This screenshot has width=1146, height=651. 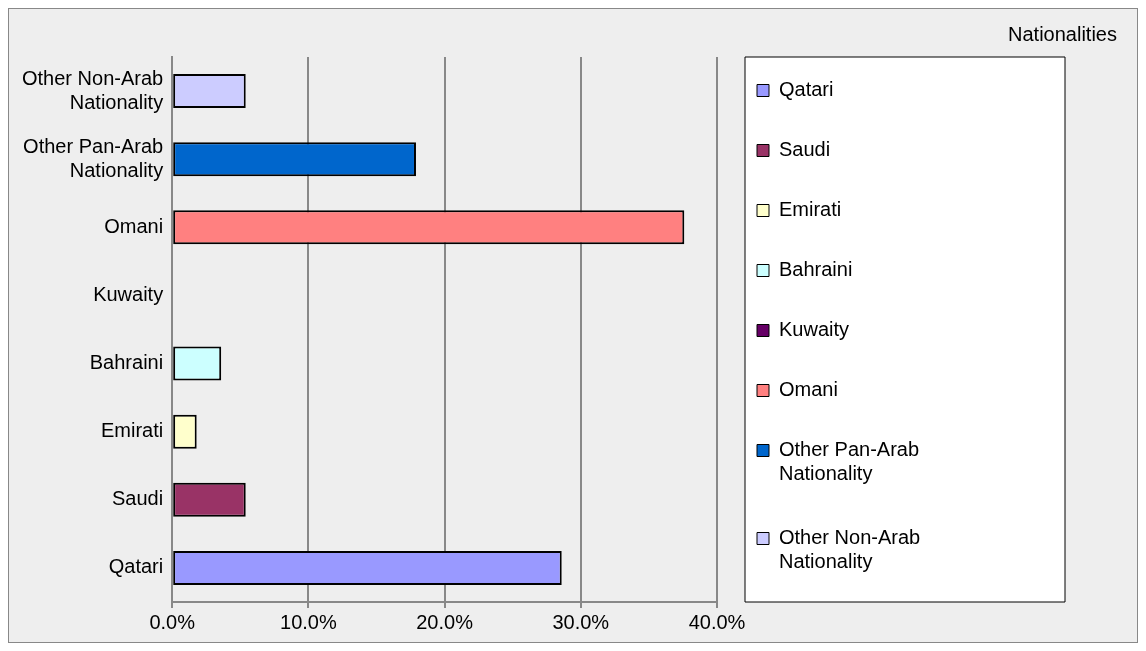 I want to click on legend-label: Omani, so click(x=808, y=389).